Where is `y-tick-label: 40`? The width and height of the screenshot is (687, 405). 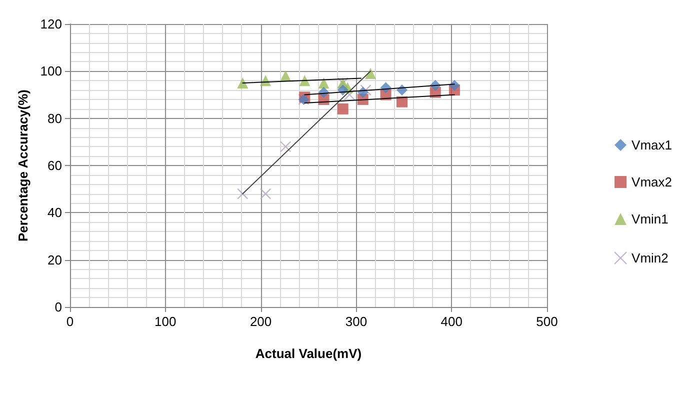
y-tick-label: 40 is located at coordinates (55, 212).